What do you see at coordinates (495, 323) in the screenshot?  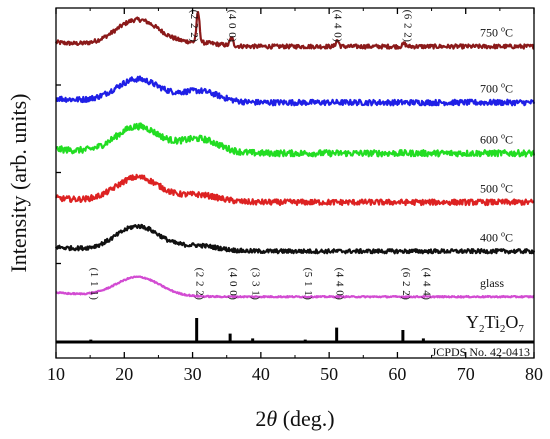 I see `reference-formula: Y2Ti2O7` at bounding box center [495, 323].